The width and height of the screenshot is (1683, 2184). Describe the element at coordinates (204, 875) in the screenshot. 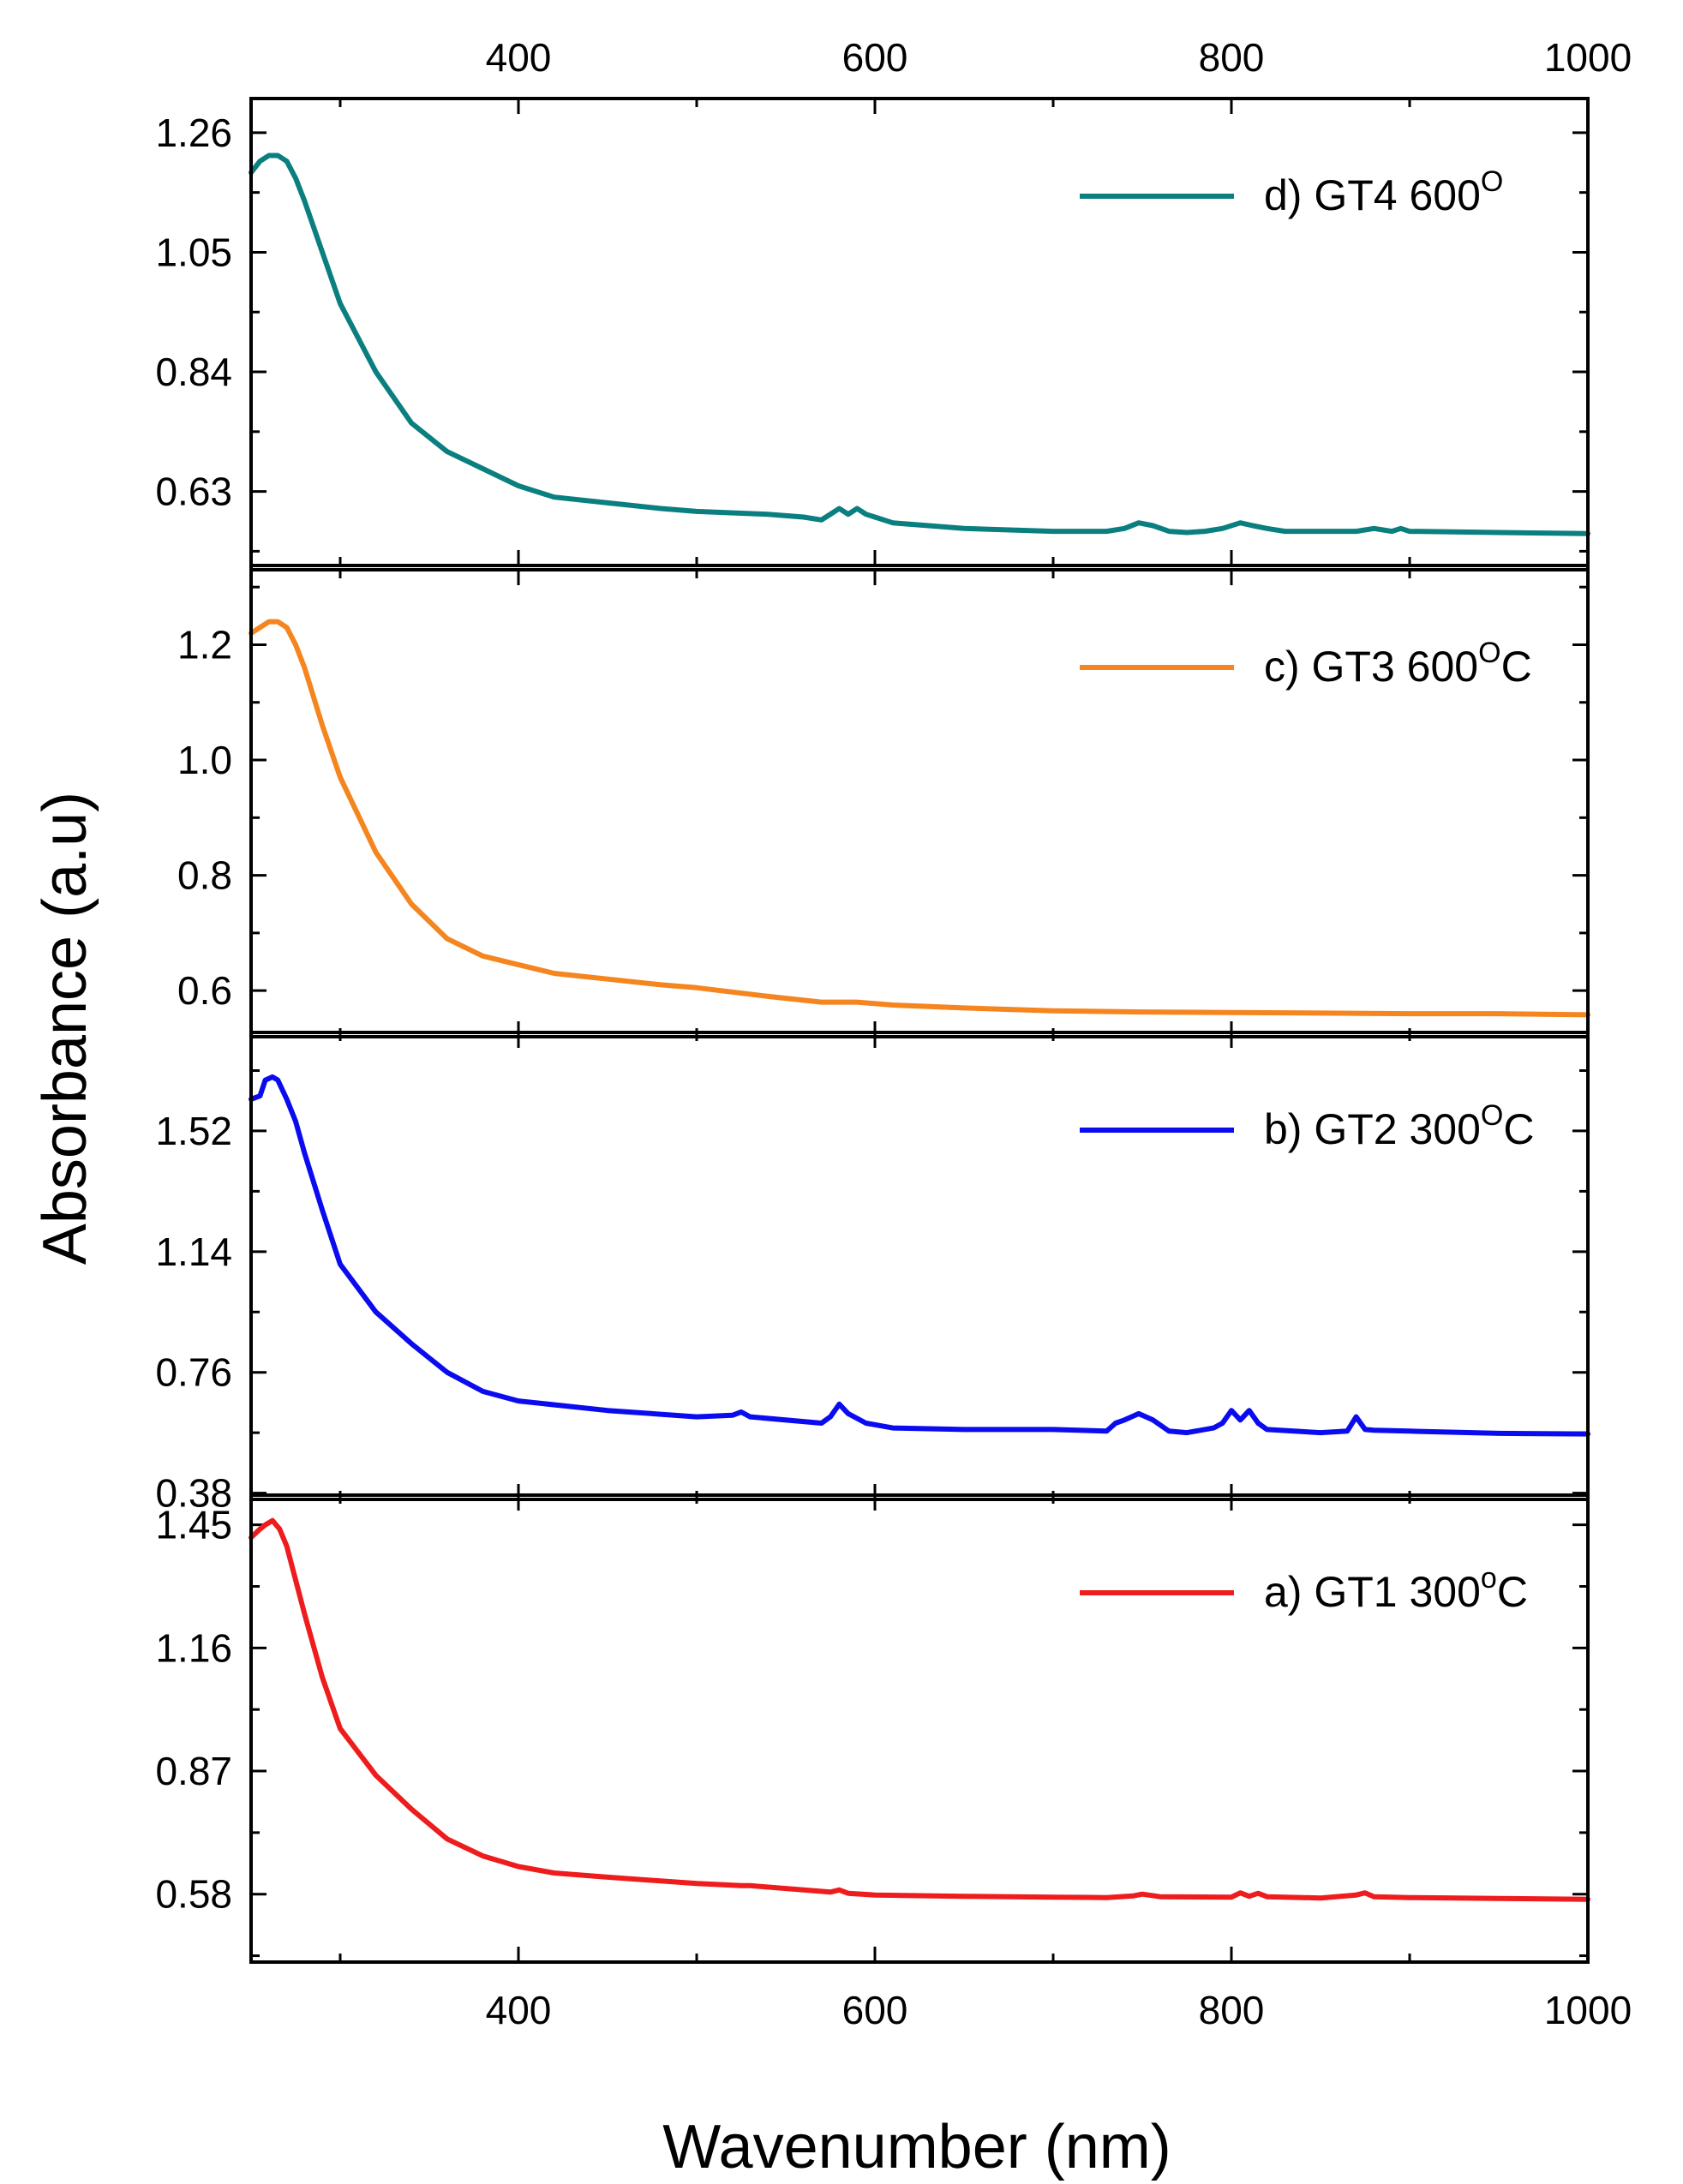

I see `y-tick-label-c: 0.8` at that location.